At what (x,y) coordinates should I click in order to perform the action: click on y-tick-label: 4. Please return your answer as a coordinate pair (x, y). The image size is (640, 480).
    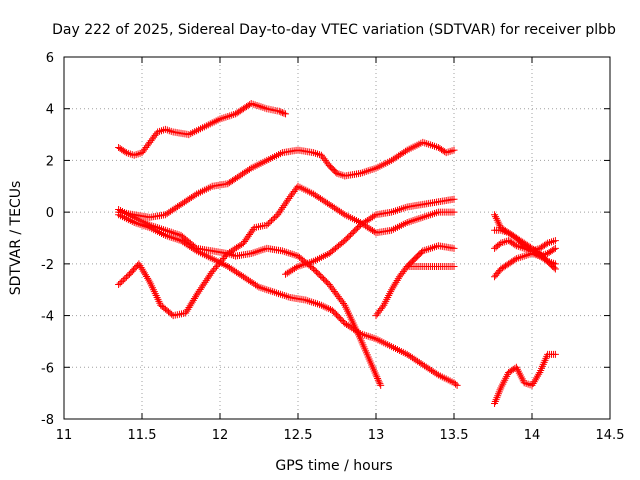
    Looking at the image, I should click on (50, 110).